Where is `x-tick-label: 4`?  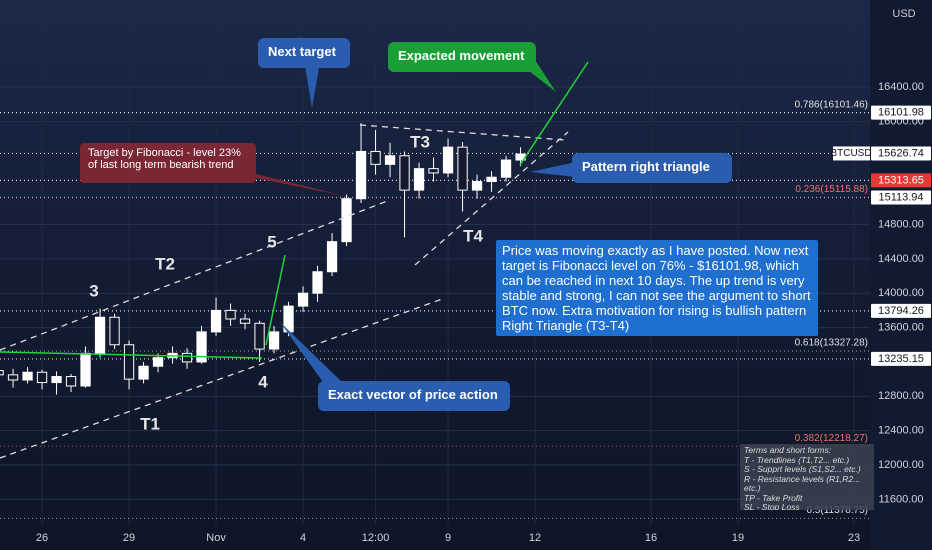
x-tick-label: 4 is located at coordinates (303, 538).